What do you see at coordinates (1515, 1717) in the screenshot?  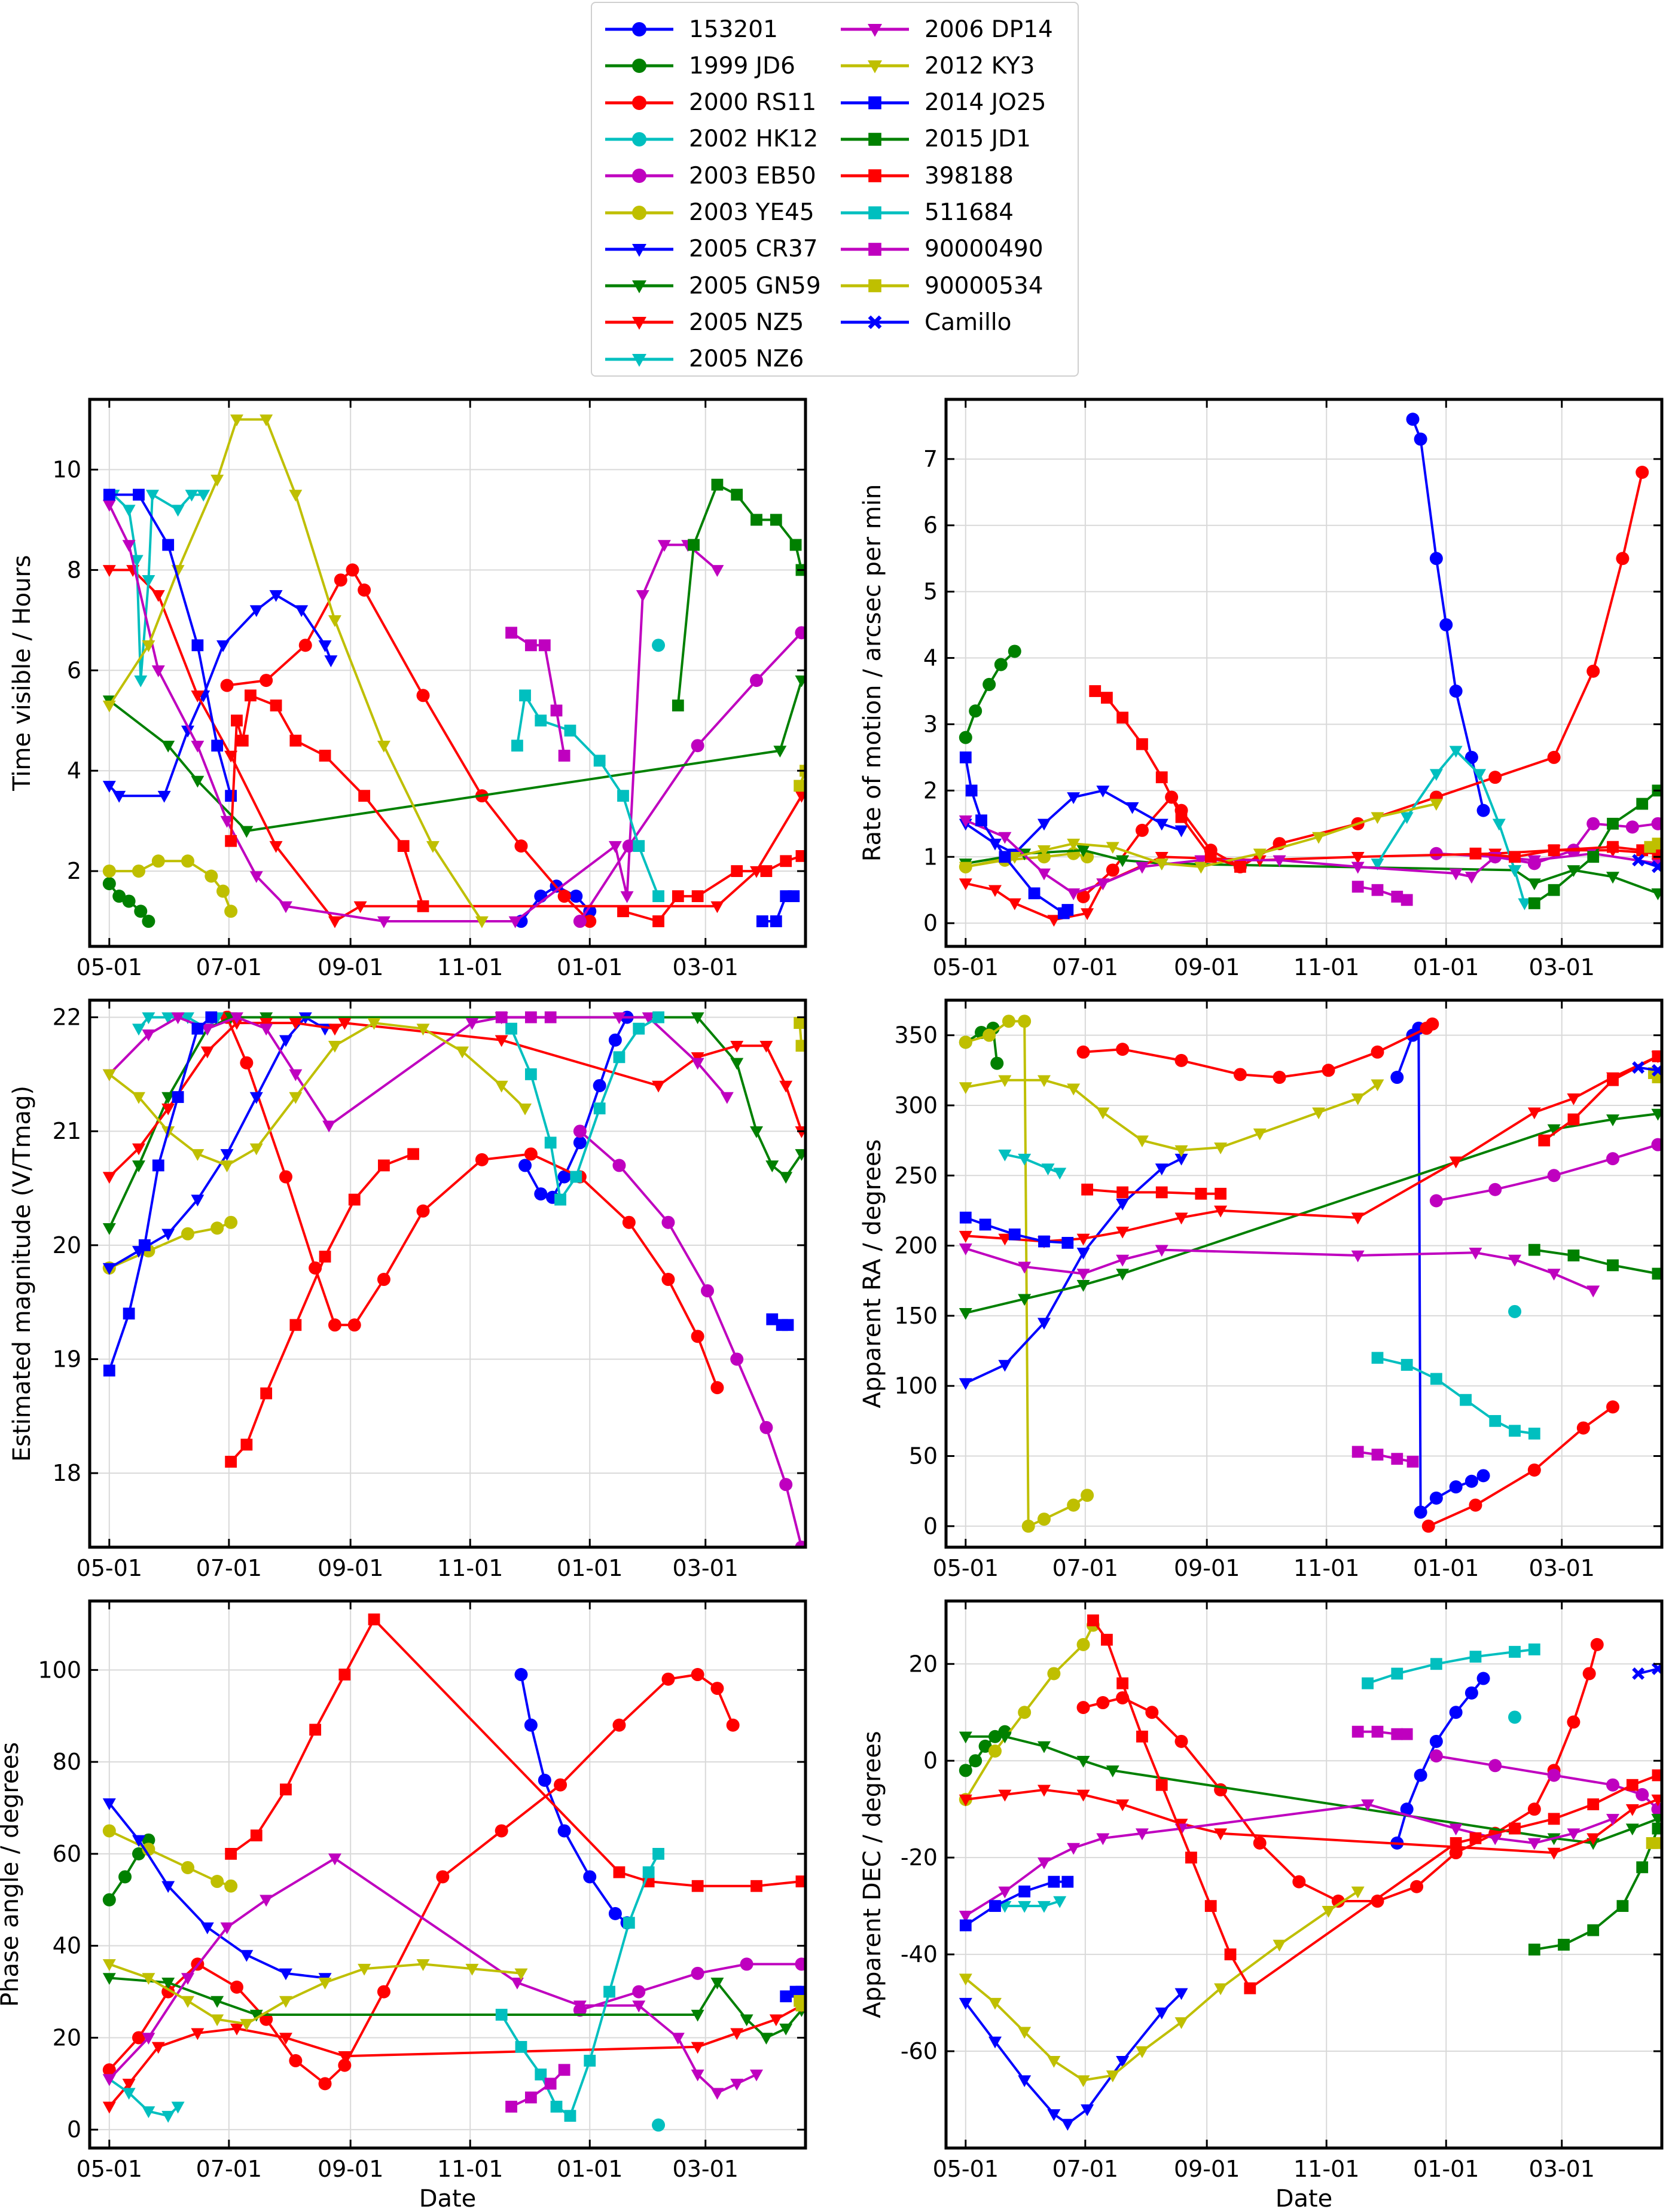 I see `series-2002-hk12` at bounding box center [1515, 1717].